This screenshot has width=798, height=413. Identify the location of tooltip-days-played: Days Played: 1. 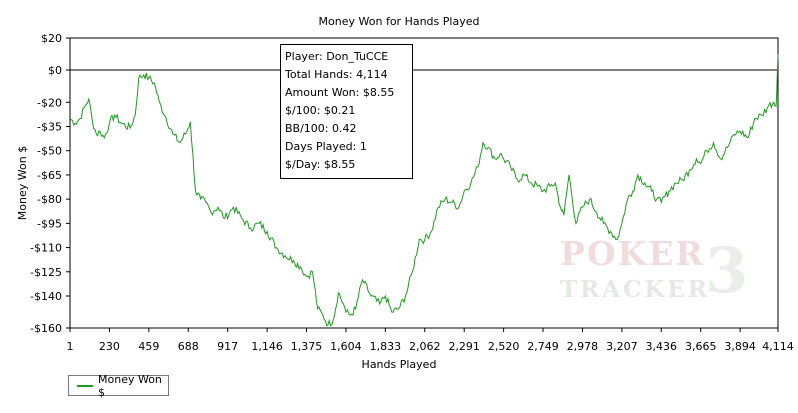
(326, 146).